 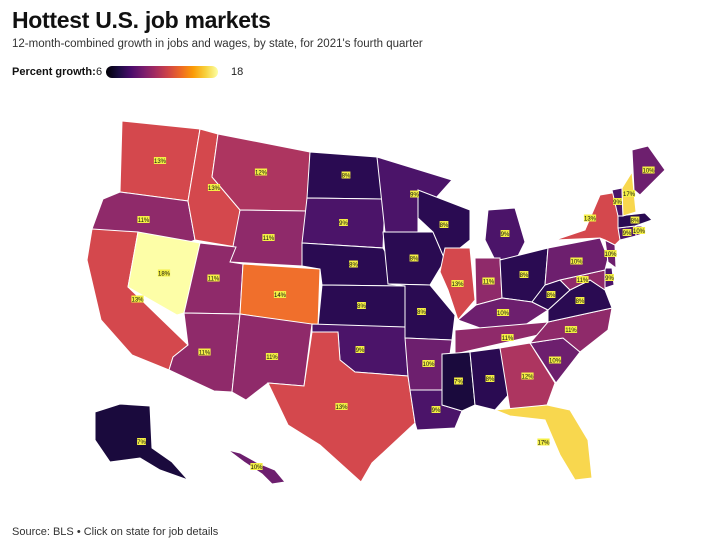 I want to click on state-label-vt: 9%, so click(x=618, y=202).